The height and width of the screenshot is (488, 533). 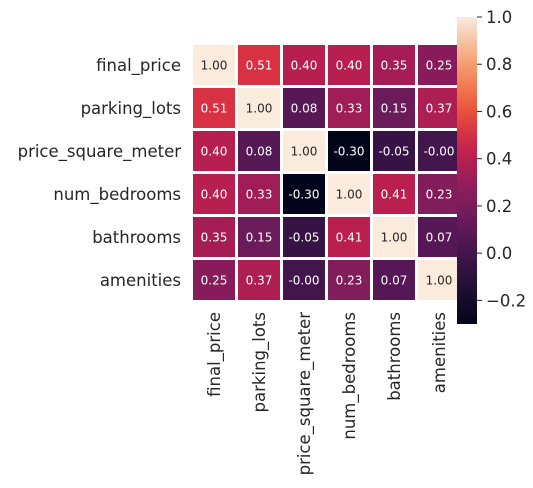 What do you see at coordinates (499, 64) in the screenshot?
I see `colorbar-tick-label: 0.8` at bounding box center [499, 64].